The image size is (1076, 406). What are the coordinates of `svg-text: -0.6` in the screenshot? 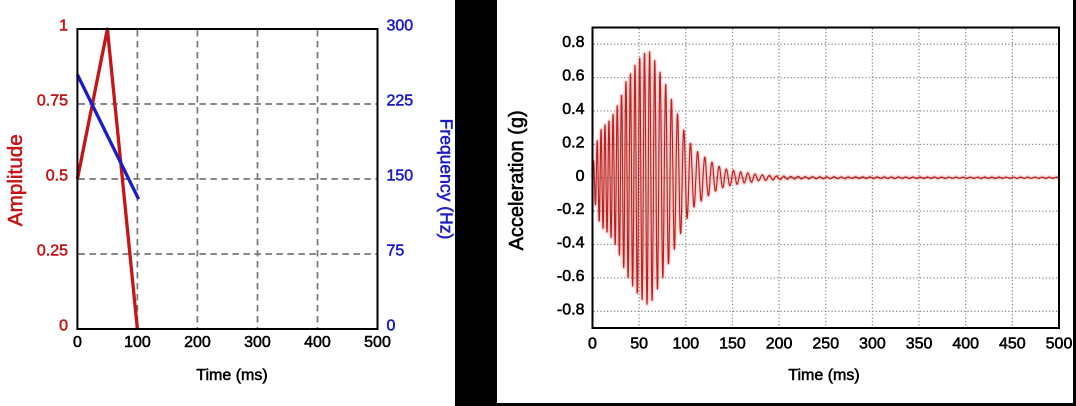 It's located at (571, 276).